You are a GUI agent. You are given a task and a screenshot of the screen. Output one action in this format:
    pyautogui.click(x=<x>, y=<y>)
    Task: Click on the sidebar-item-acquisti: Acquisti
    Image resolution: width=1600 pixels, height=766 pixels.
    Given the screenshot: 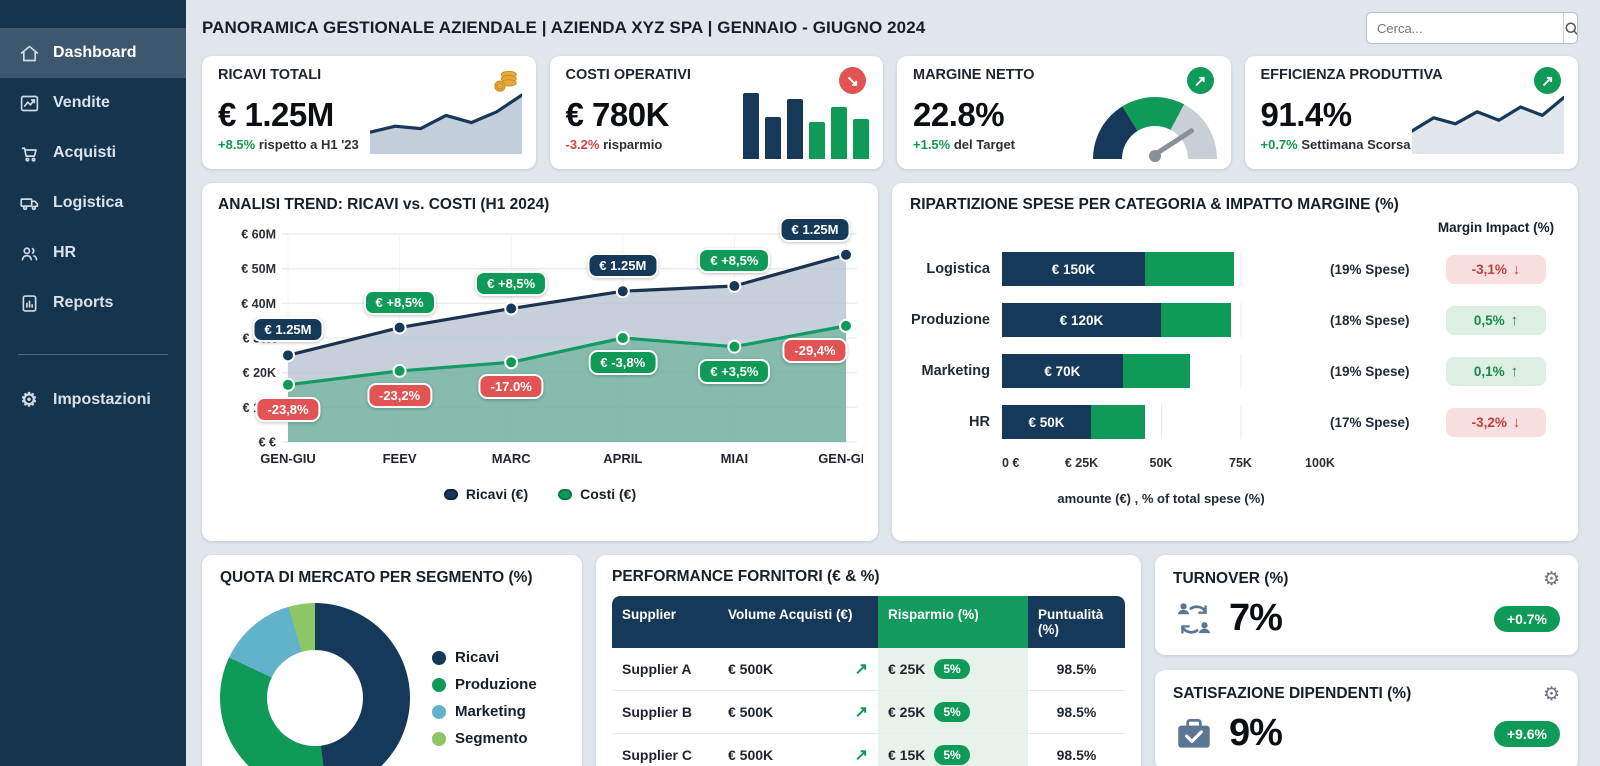 What is the action you would take?
    pyautogui.click(x=93, y=153)
    